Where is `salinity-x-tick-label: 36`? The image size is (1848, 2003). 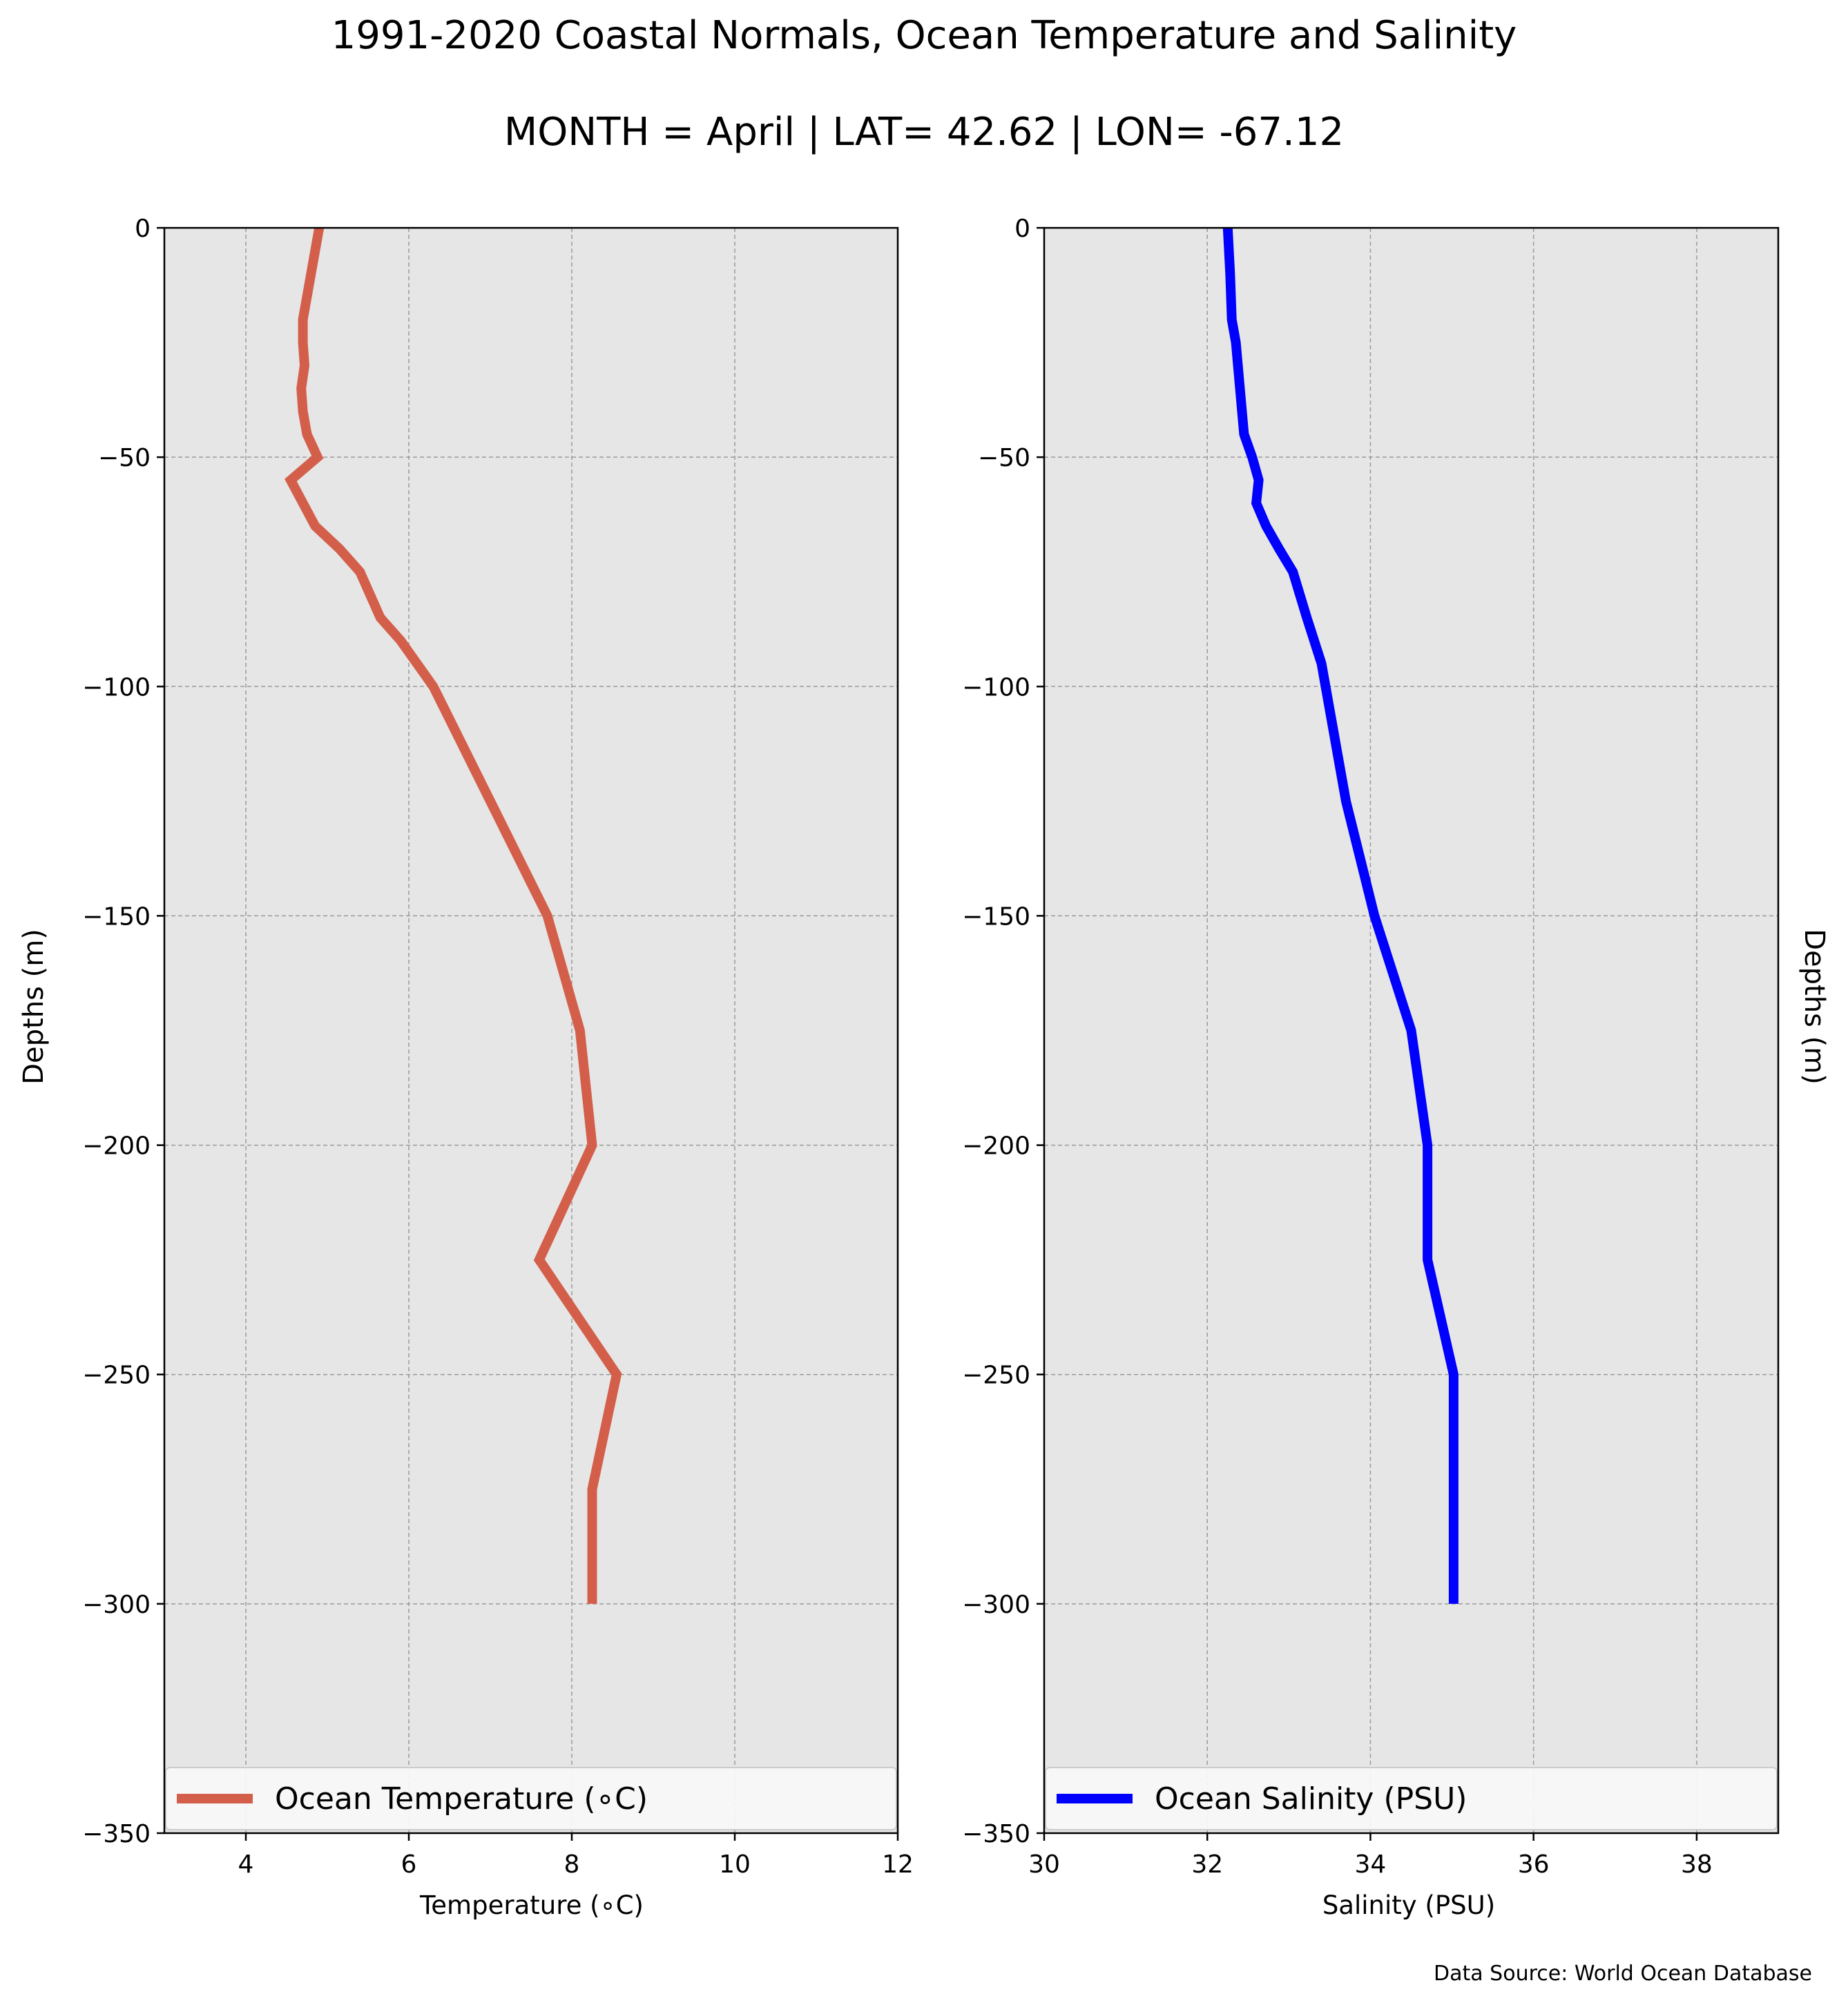
salinity-x-tick-label: 36 is located at coordinates (1534, 1864).